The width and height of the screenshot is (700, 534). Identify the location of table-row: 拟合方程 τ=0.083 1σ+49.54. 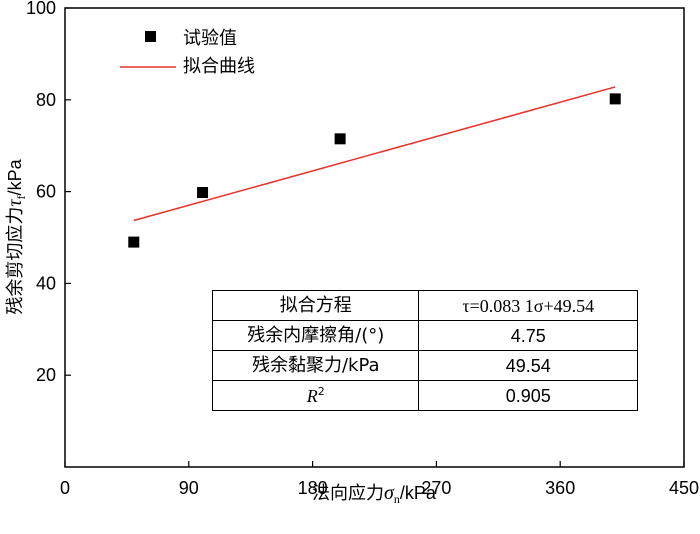
(424, 305).